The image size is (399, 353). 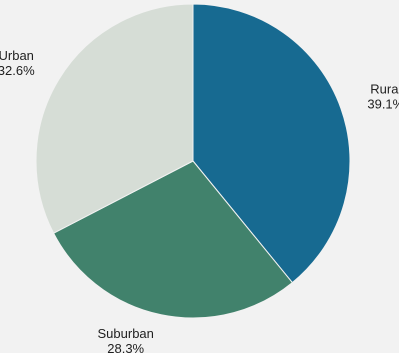 I want to click on slice-category-label: Urban, so click(x=17, y=55).